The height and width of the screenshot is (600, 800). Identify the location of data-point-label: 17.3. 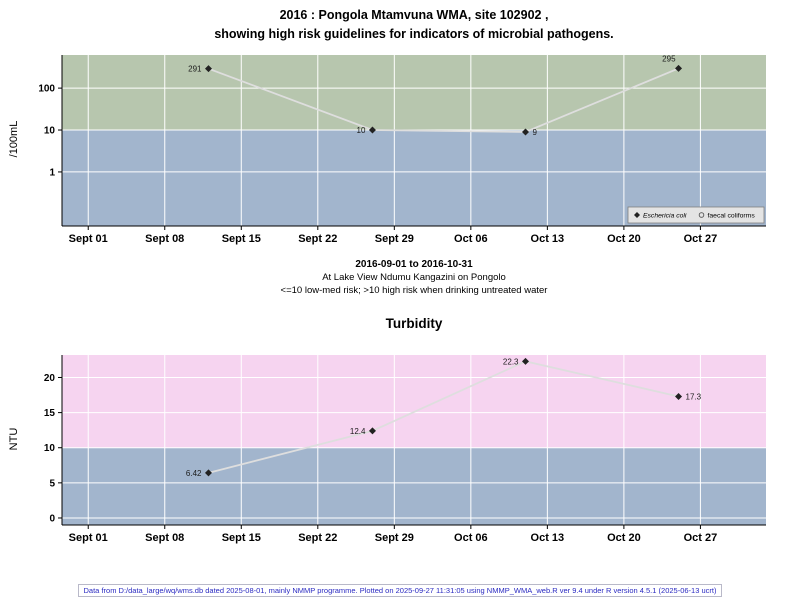
(694, 396).